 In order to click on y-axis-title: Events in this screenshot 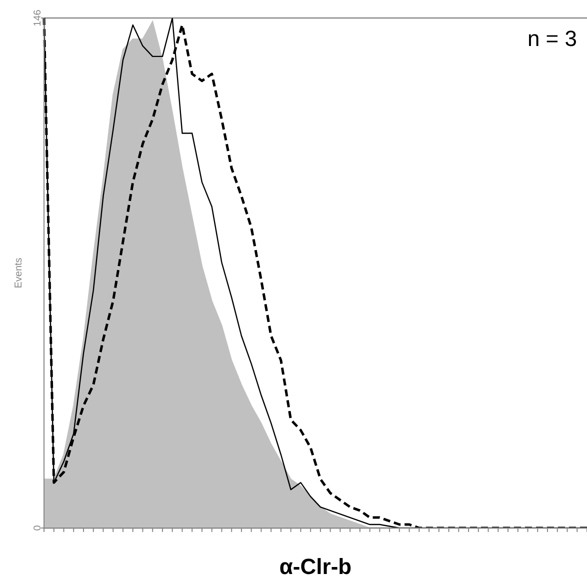, I will do `click(19, 273)`.